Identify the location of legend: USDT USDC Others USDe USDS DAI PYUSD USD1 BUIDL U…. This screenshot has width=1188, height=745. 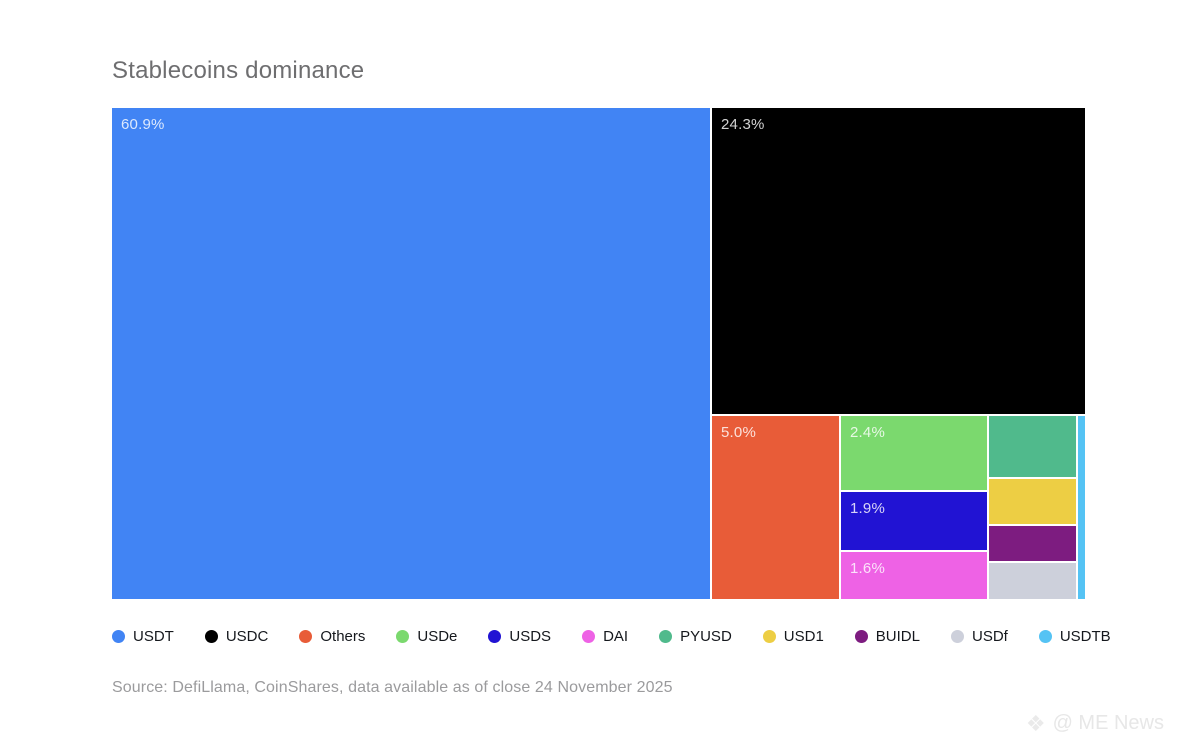
(611, 636).